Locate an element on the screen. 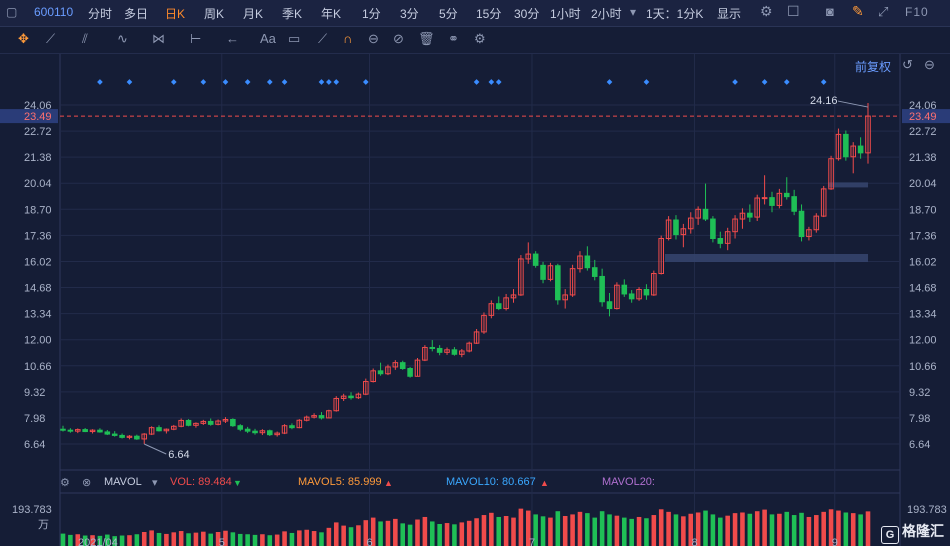 This screenshot has width=950, height=546. trash-icon: 🗑︎ is located at coordinates (426, 38).